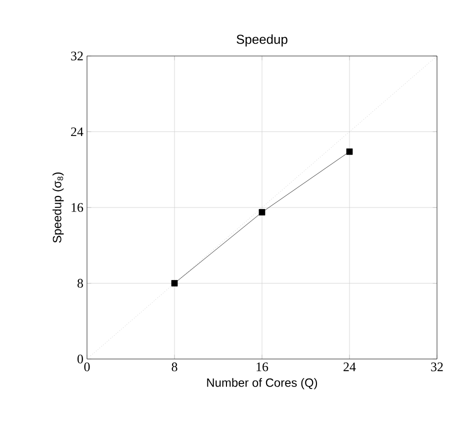 The height and width of the screenshot is (427, 469). What do you see at coordinates (350, 367) in the screenshot?
I see `x-tick-label: 24` at bounding box center [350, 367].